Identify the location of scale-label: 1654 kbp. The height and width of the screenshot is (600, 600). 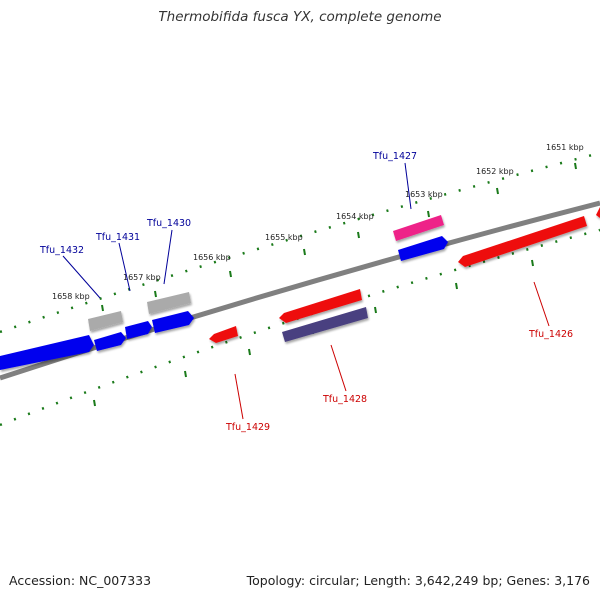
(355, 216).